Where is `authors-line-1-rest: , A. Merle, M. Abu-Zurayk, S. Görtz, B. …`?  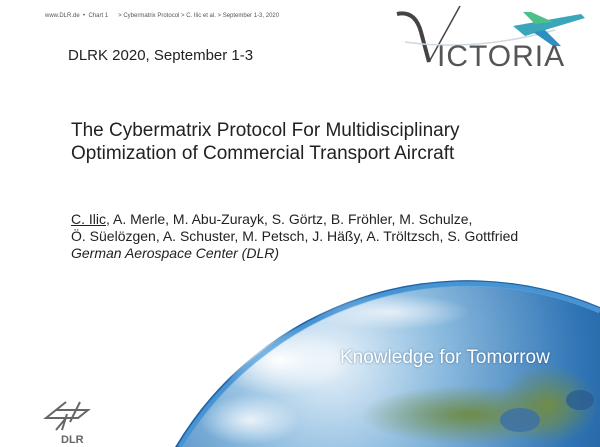
authors-line-1-rest: , A. Merle, M. Abu-Zurayk, S. Görtz, B. … is located at coordinates (289, 219).